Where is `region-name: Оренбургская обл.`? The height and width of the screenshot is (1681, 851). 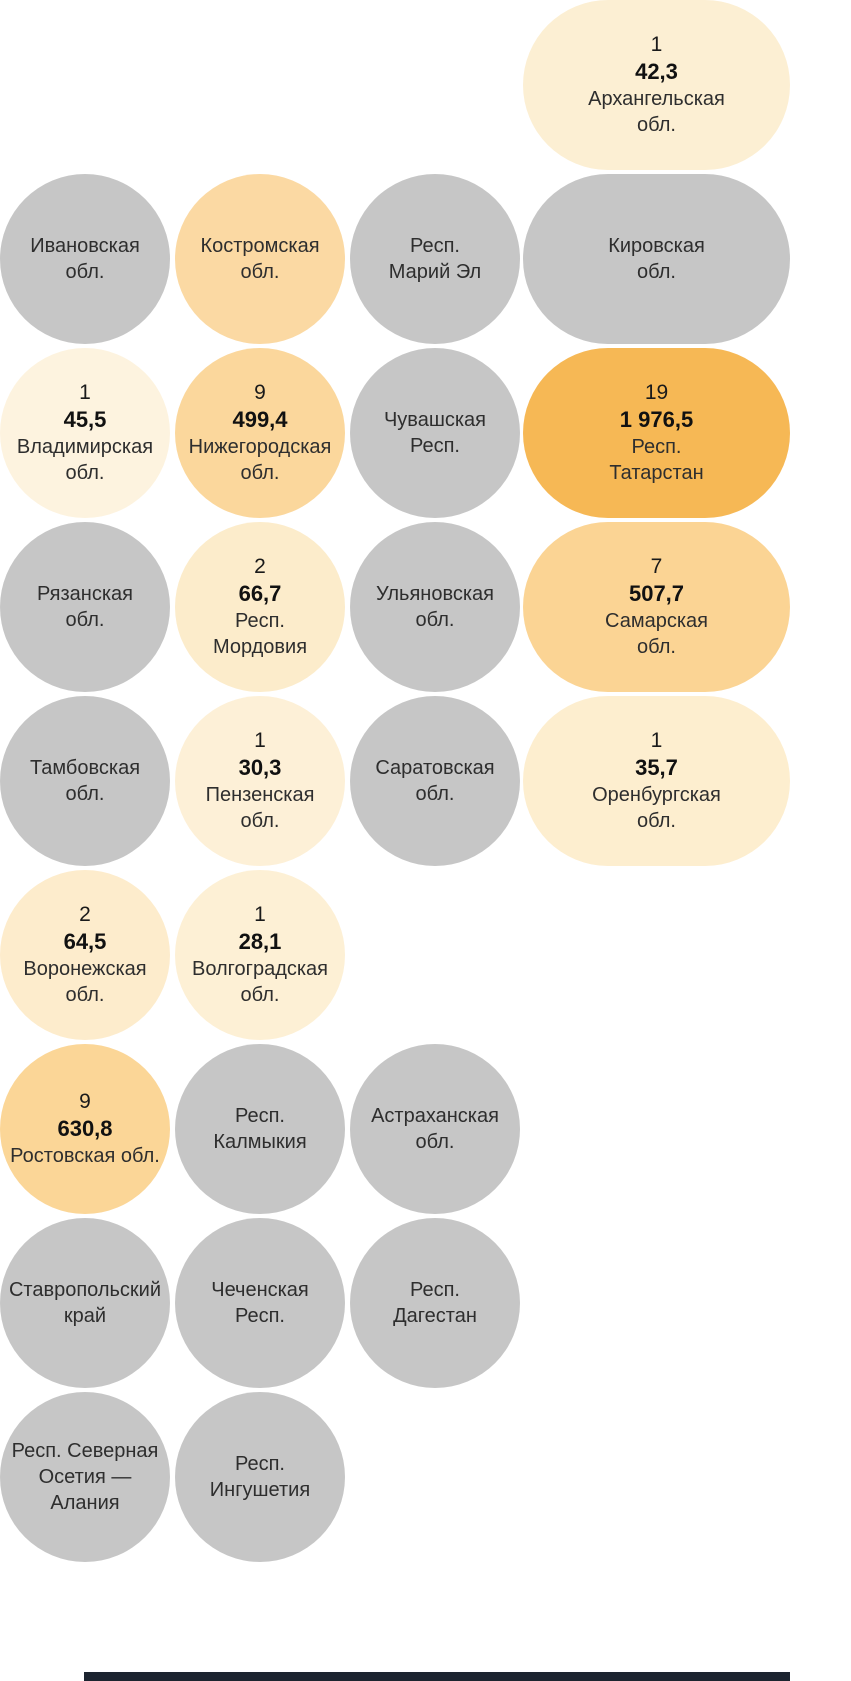 region-name: Оренбургская обл. is located at coordinates (656, 808).